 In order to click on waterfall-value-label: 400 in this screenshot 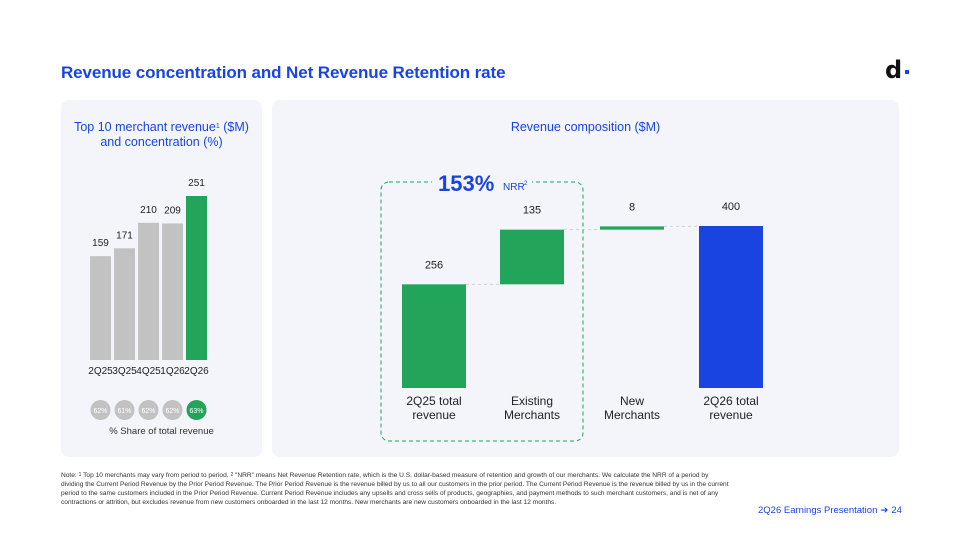, I will do `click(731, 207)`.